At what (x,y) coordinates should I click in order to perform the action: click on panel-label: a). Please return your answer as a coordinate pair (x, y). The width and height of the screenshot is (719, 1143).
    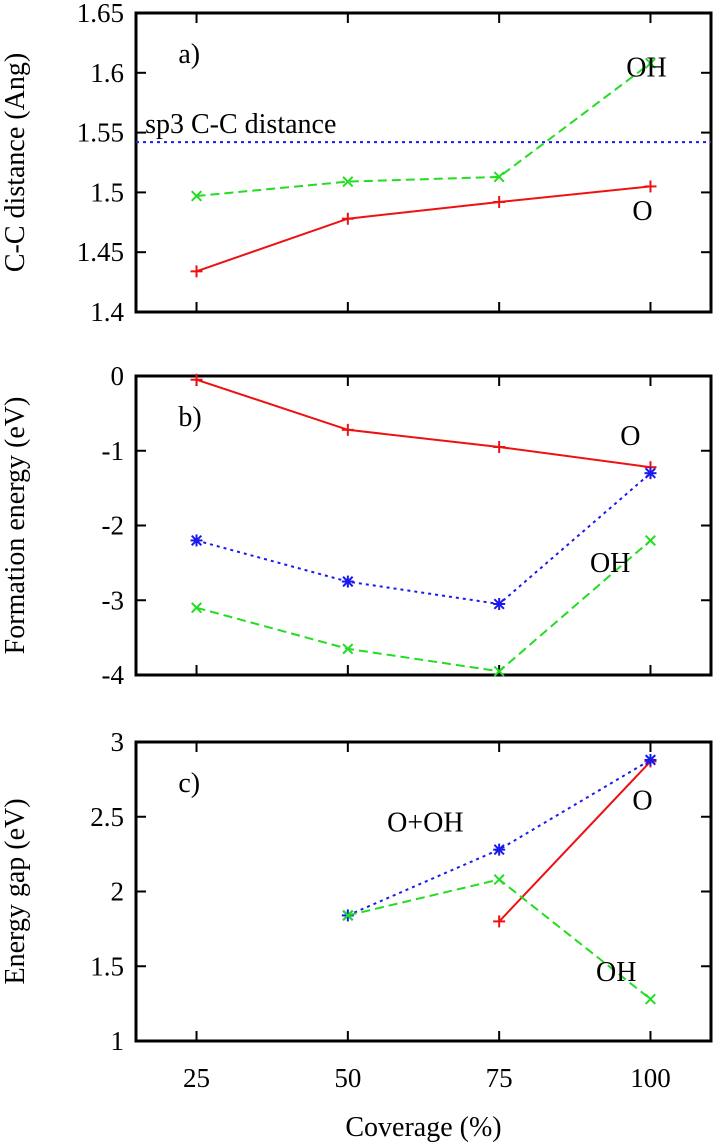
    Looking at the image, I should click on (189, 54).